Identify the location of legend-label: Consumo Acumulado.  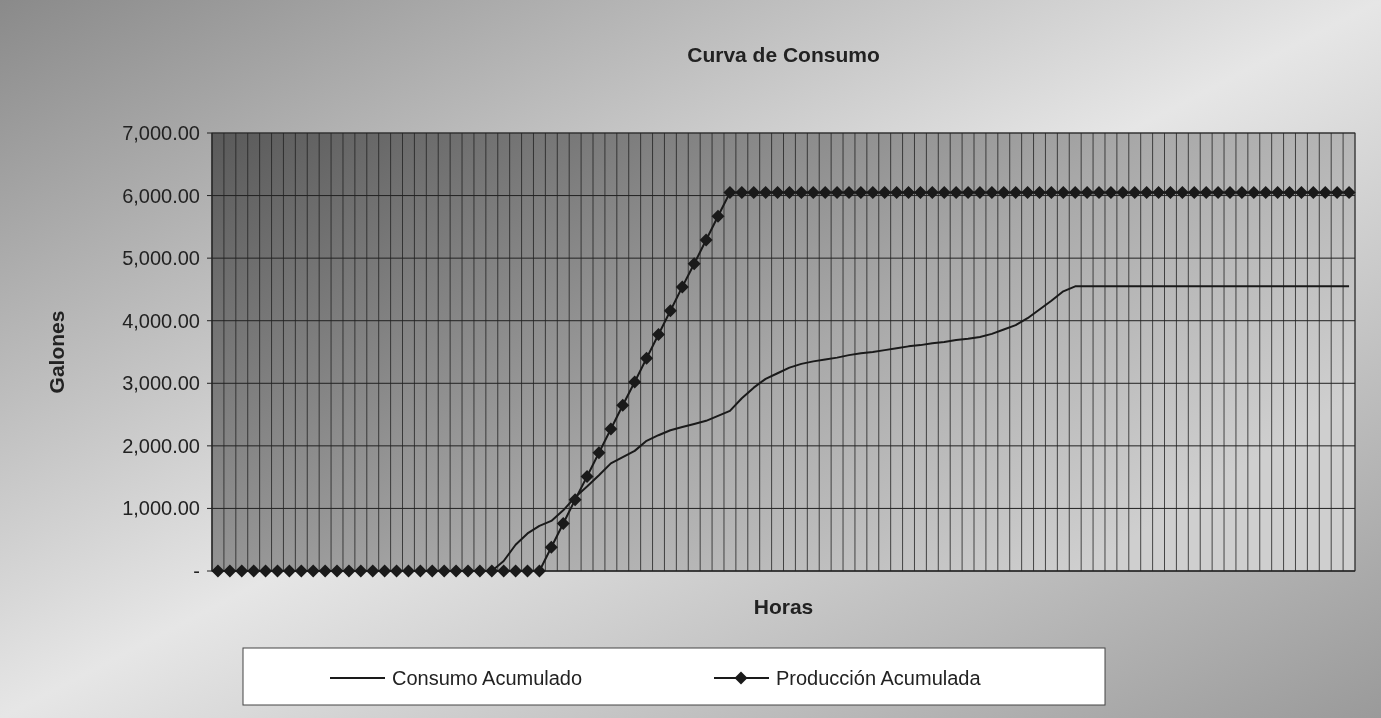
(487, 678).